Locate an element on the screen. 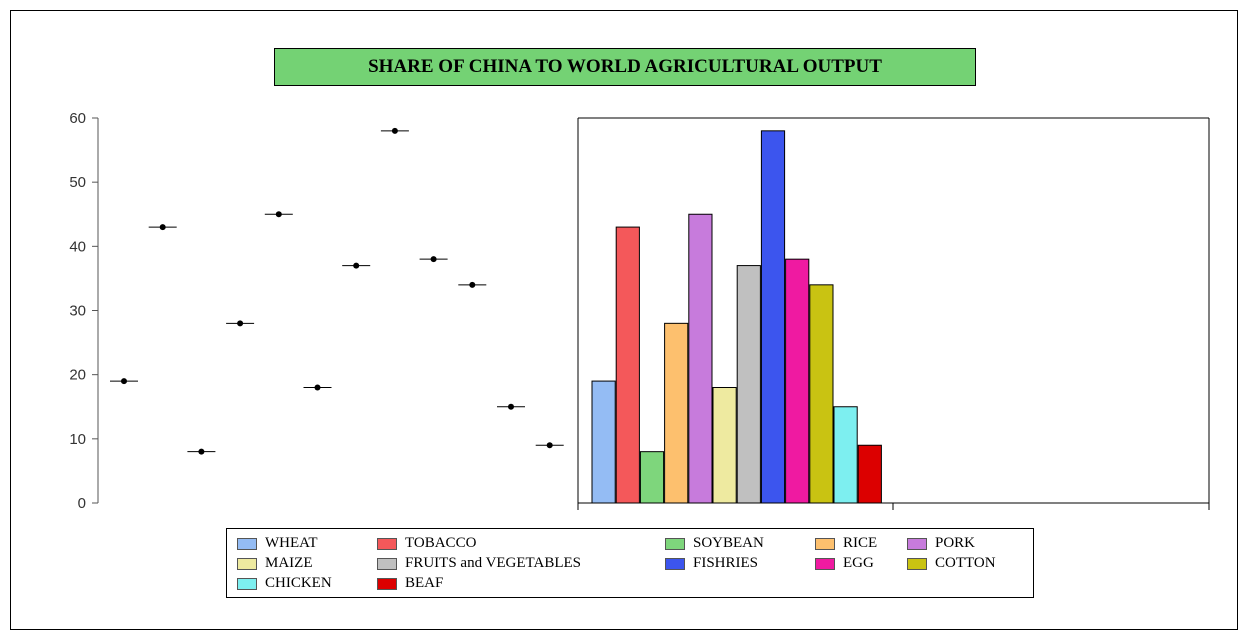 The image size is (1246, 630). bar-pork is located at coordinates (700, 358).